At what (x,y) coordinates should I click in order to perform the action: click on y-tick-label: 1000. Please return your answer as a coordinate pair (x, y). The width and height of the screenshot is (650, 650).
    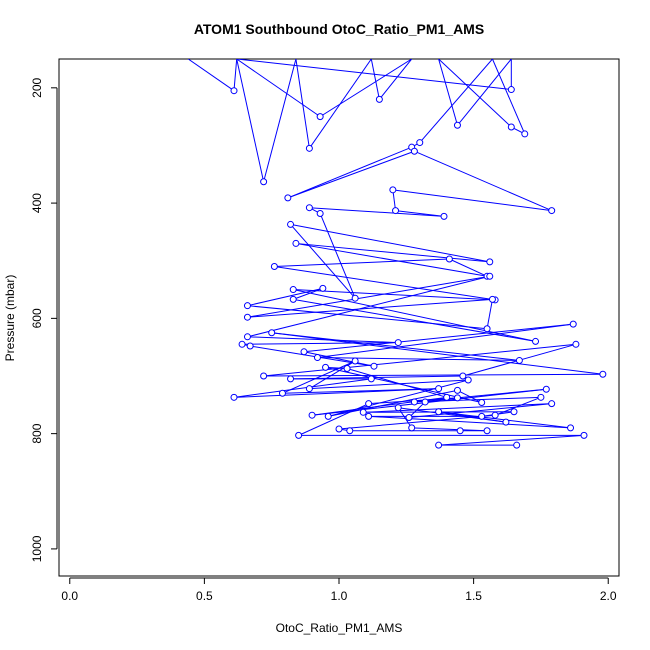
    Looking at the image, I should click on (37, 548).